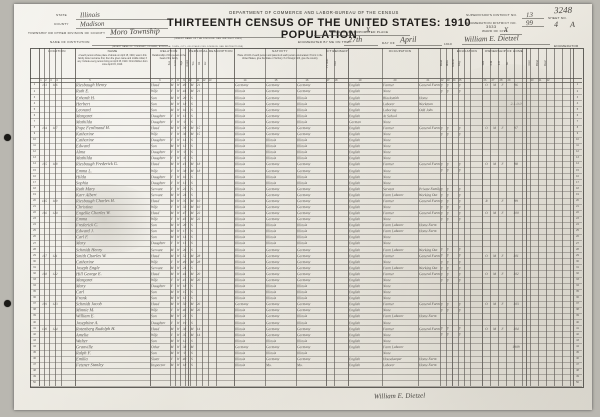  I want to click on column-header-title: Ownership of home, so click(504, 51).